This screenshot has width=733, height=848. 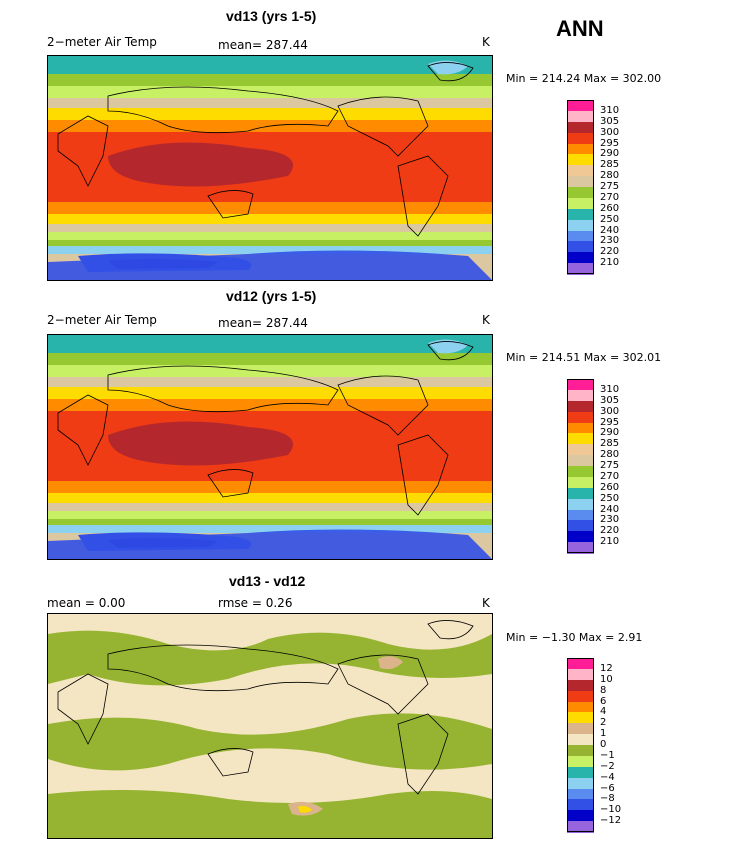 What do you see at coordinates (607, 755) in the screenshot?
I see `colorbar-tick-label: −1` at bounding box center [607, 755].